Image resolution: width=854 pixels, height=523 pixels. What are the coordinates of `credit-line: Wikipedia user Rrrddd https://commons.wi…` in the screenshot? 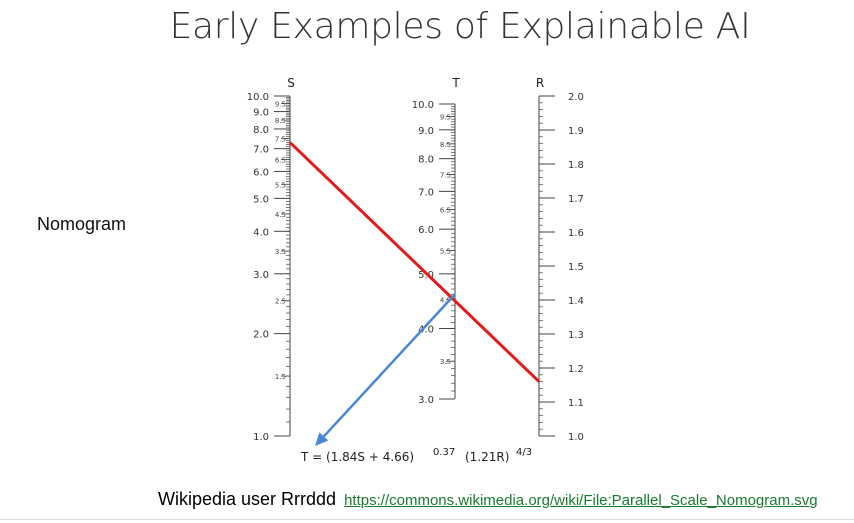 It's located at (488, 499).